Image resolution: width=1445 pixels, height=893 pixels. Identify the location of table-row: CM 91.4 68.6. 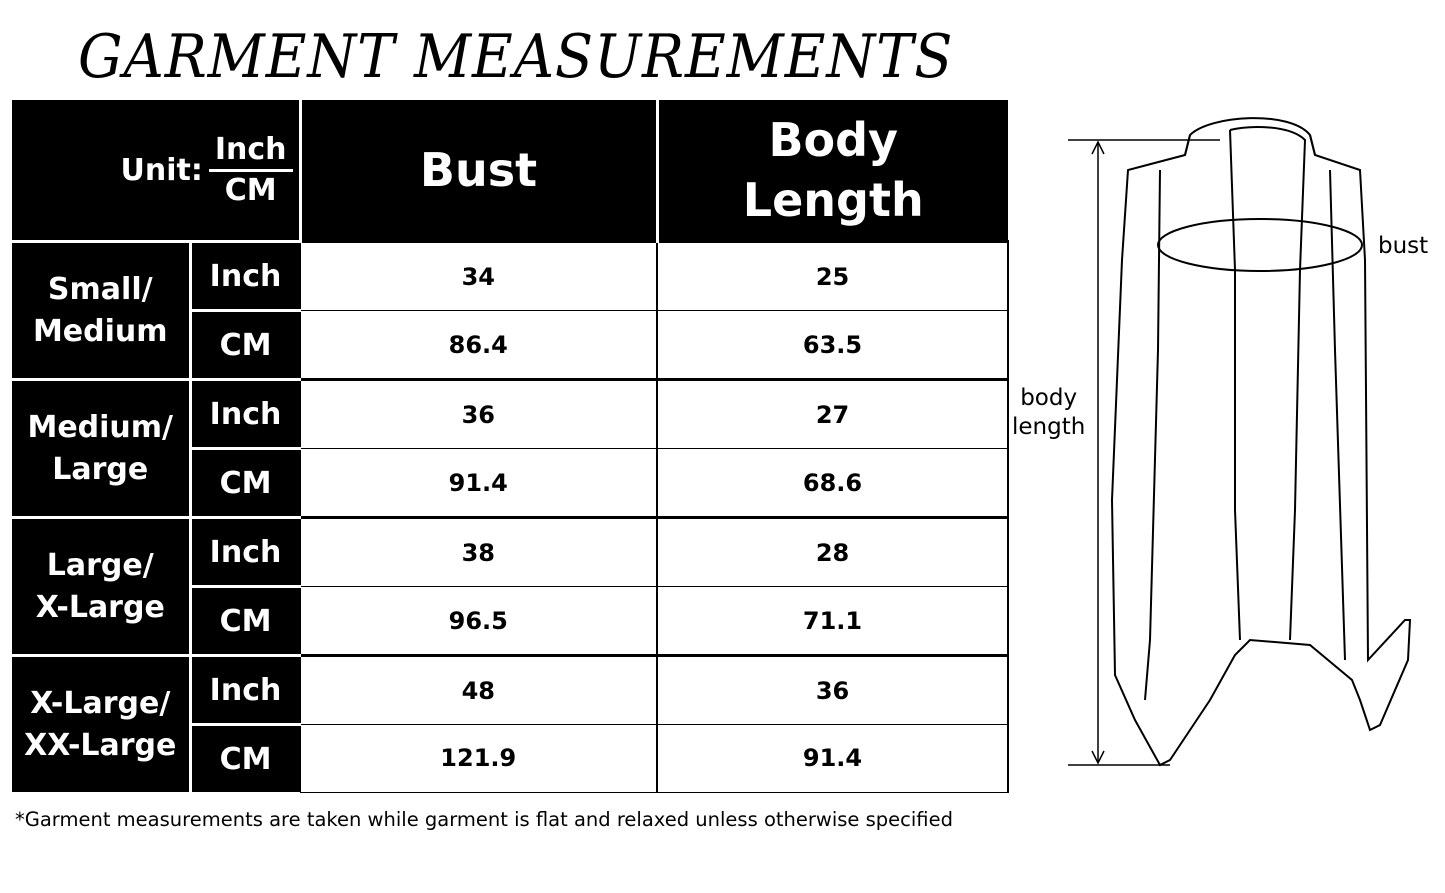
(511, 482).